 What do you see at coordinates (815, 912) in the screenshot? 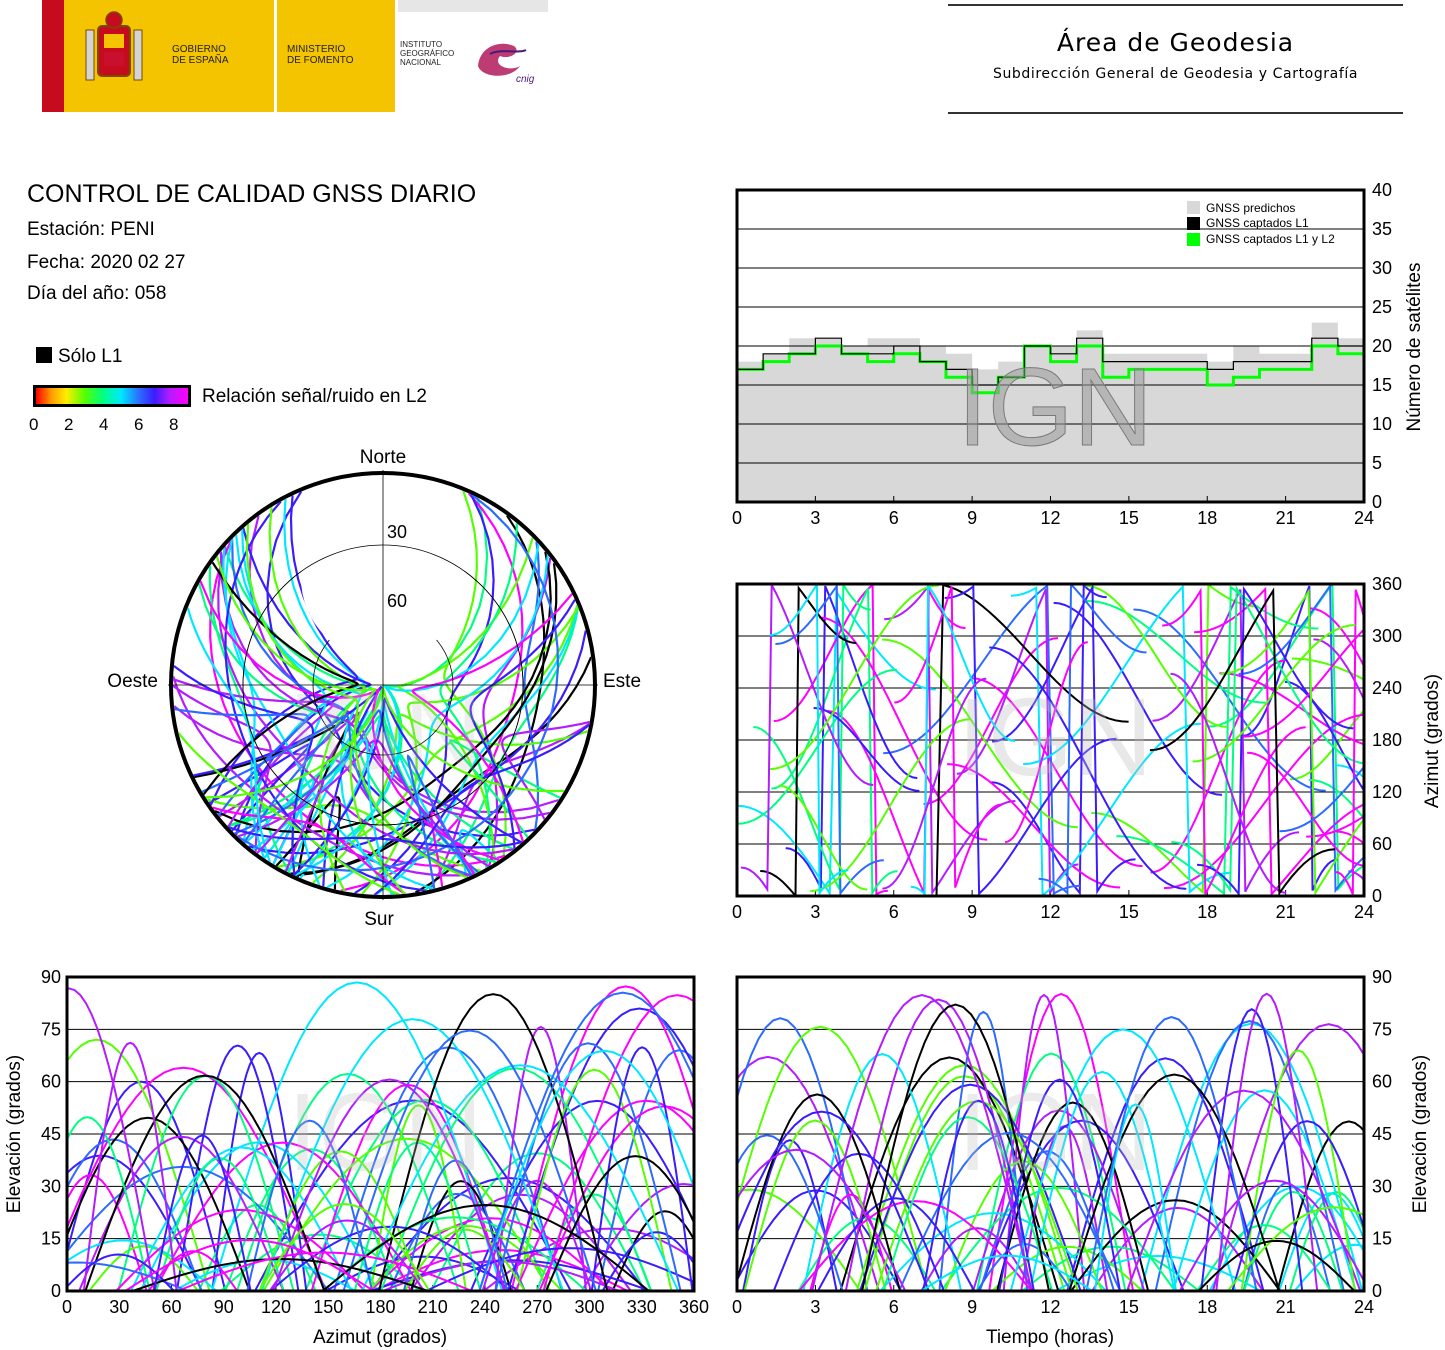
I see `x-tick-label: 3` at bounding box center [815, 912].